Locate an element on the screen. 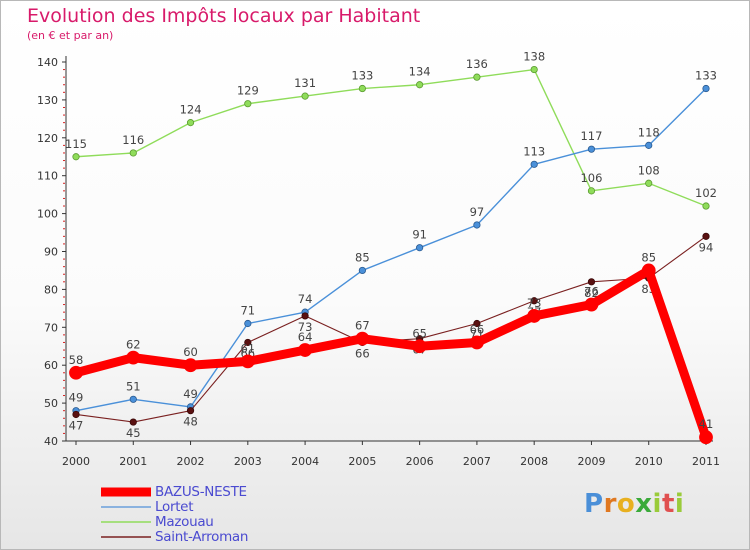  x-tick-label: 2001 is located at coordinates (133, 461).